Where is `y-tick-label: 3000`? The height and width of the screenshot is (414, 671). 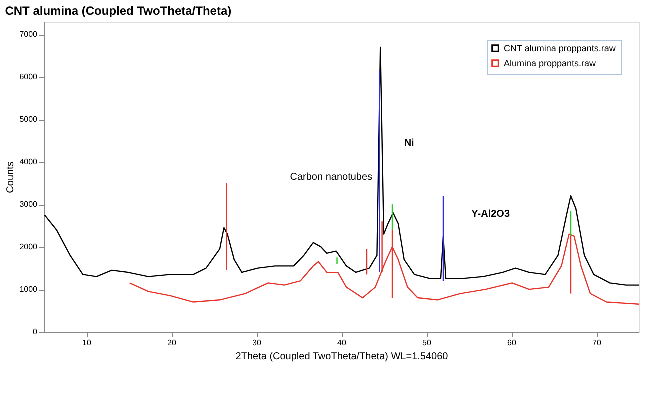
y-tick-label: 3000 is located at coordinates (29, 205).